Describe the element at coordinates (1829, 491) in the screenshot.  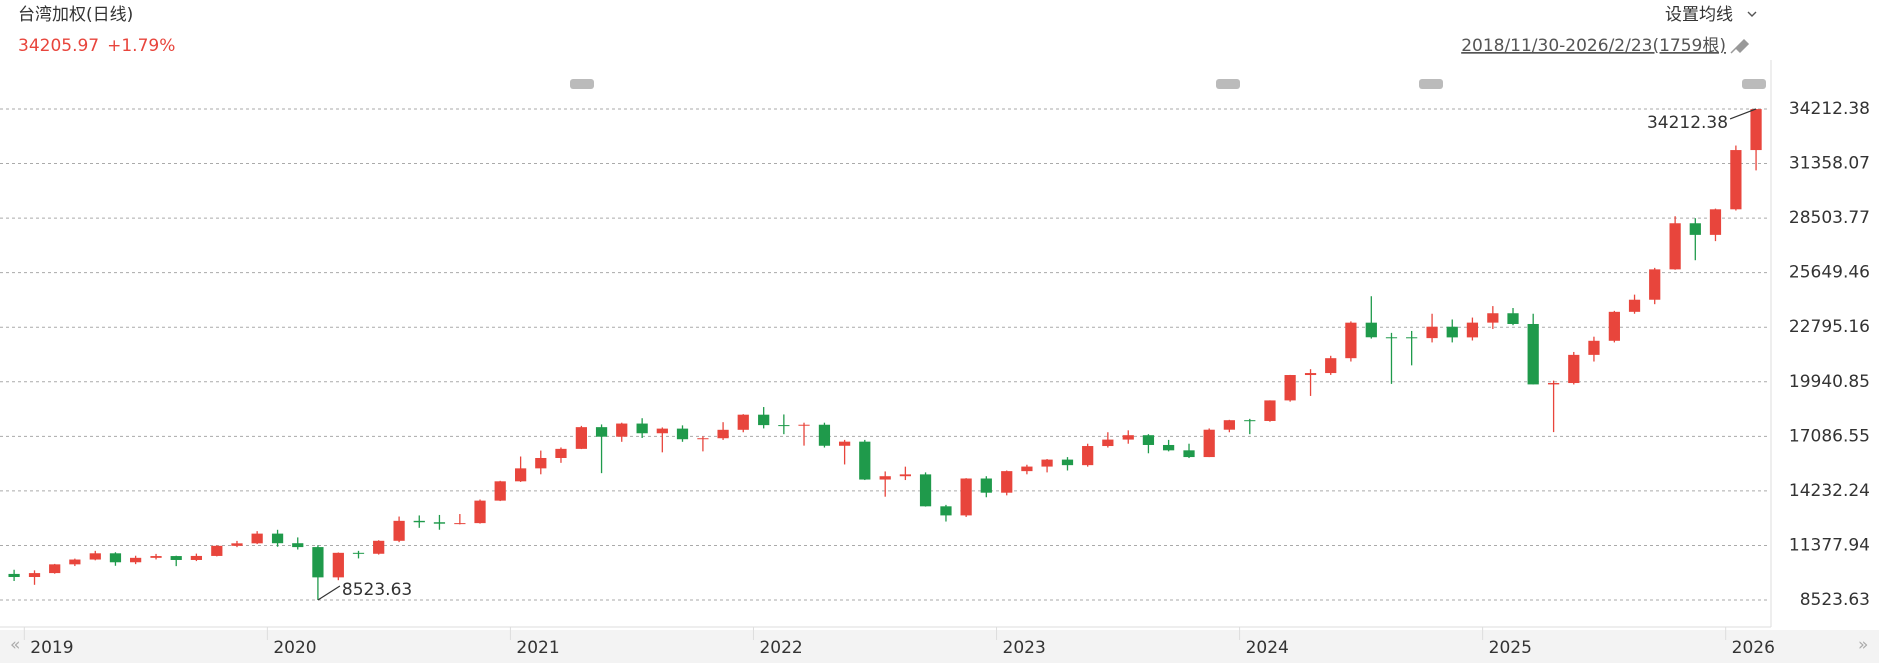
I see `y-tick-label: 14232.24` at that location.